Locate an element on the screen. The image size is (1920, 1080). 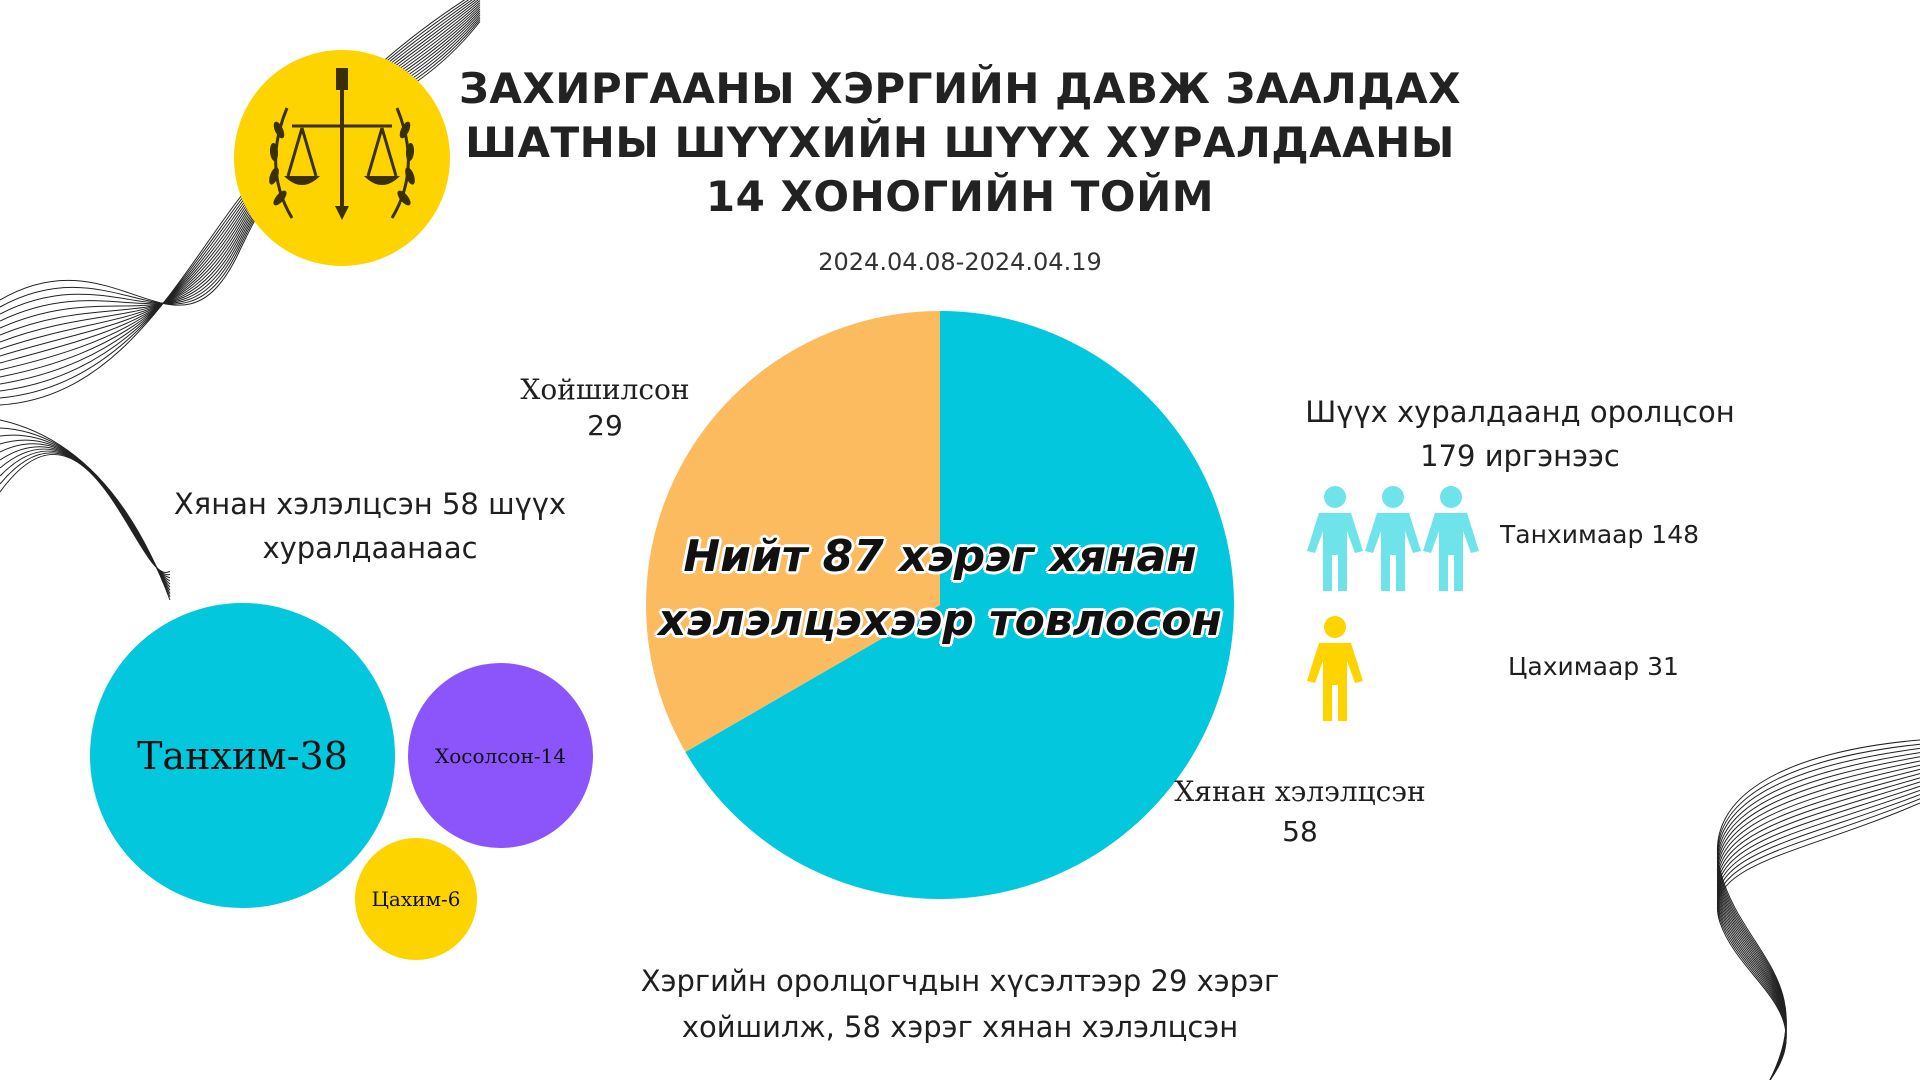
pie-label-reviewed-name: Хянан хэлэлцсэн is located at coordinates (1300, 791).